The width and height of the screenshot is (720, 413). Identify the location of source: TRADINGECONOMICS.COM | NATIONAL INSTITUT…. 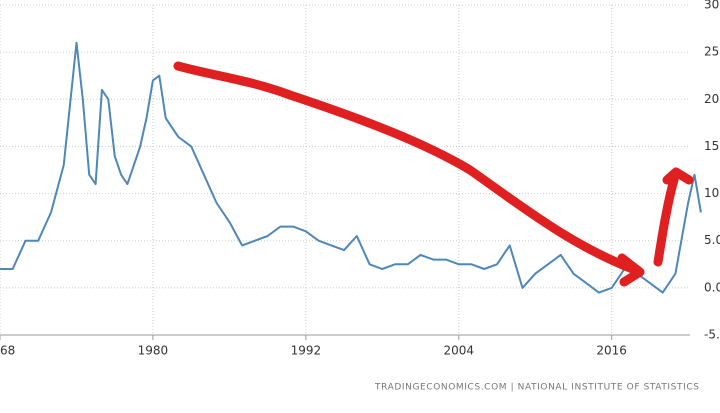
(537, 388).